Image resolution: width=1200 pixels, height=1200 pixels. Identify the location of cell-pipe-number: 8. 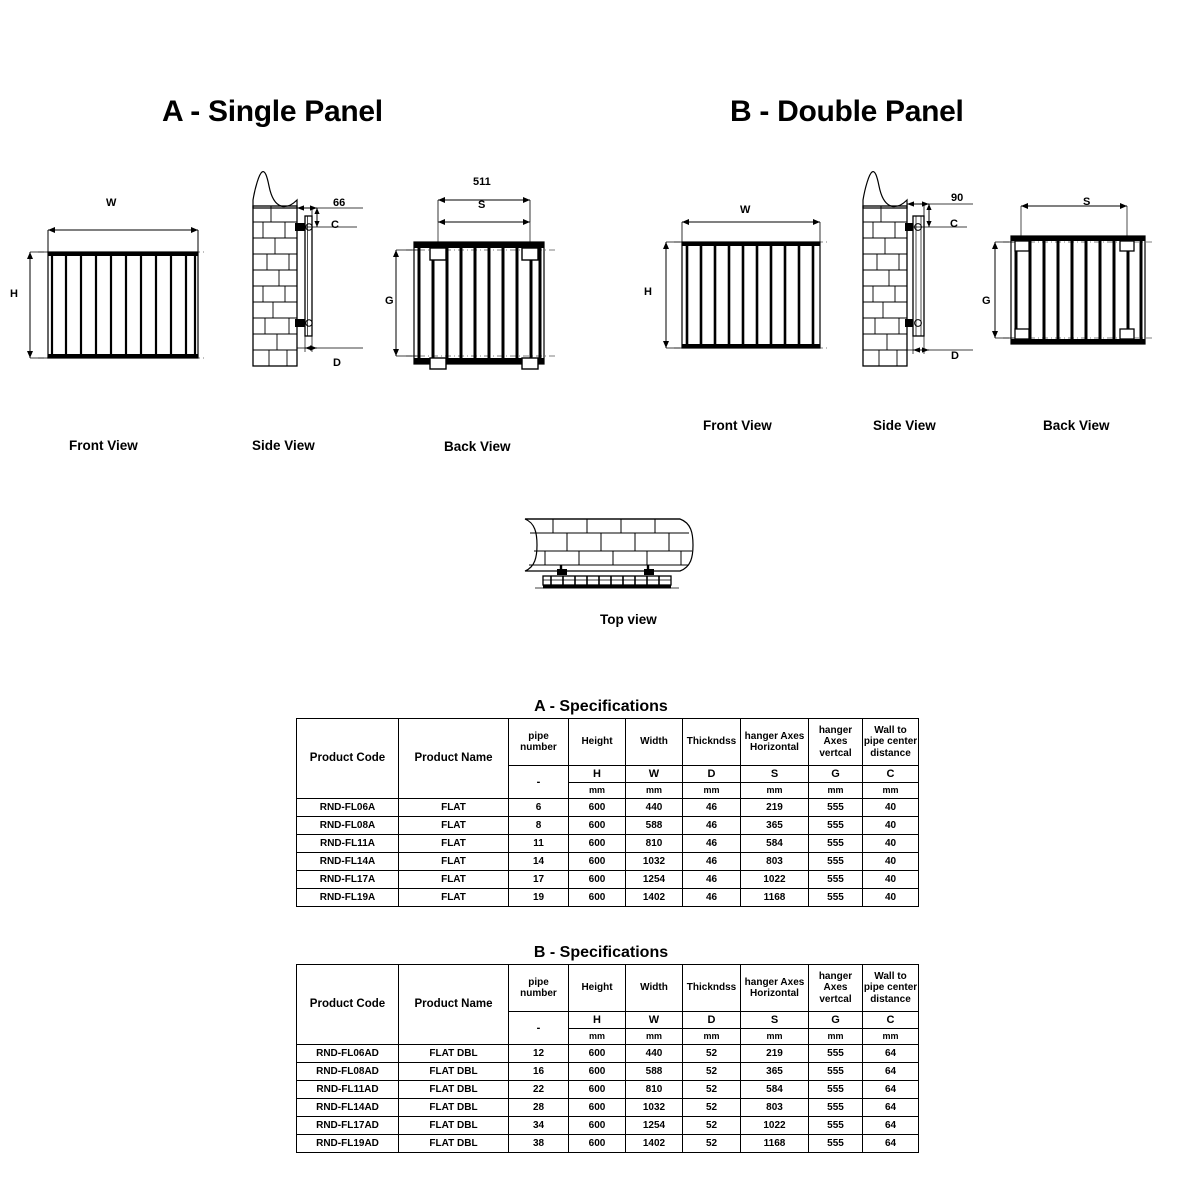
(538, 825).